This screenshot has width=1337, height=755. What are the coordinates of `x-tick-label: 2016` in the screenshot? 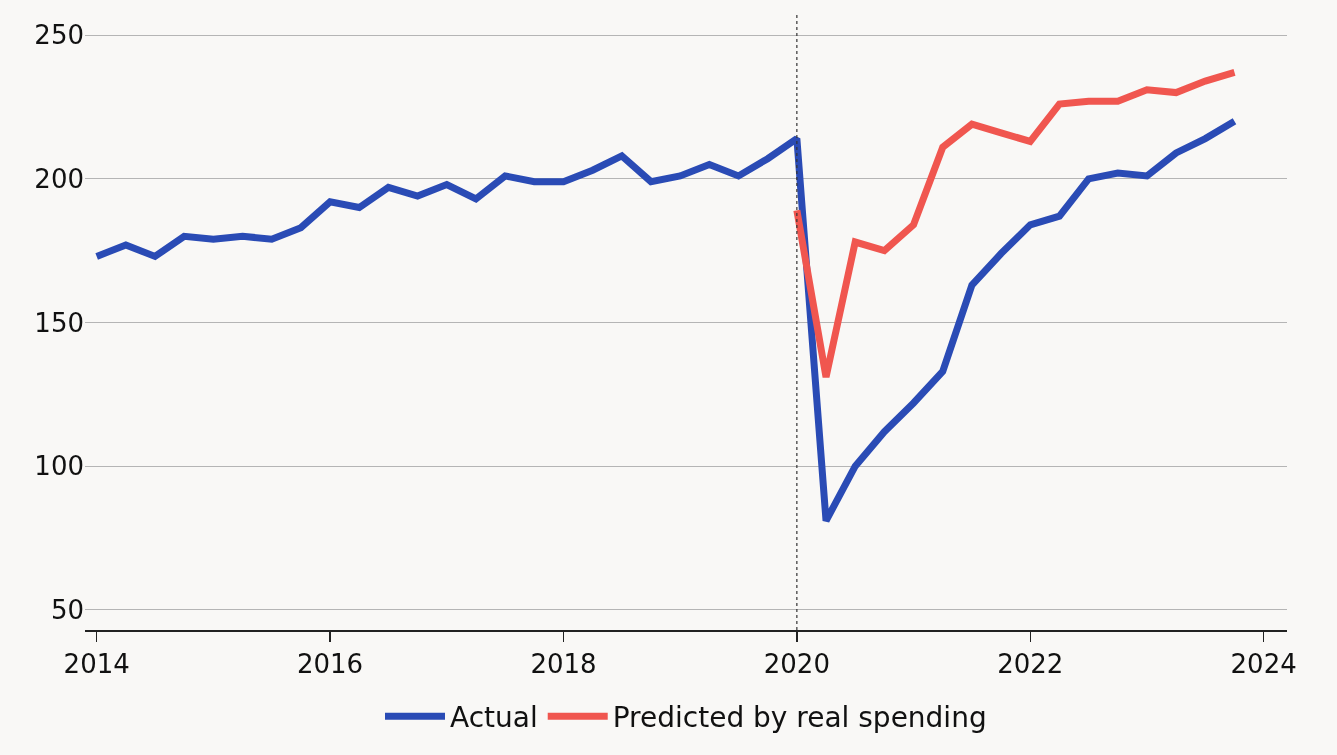 It's located at (330, 663).